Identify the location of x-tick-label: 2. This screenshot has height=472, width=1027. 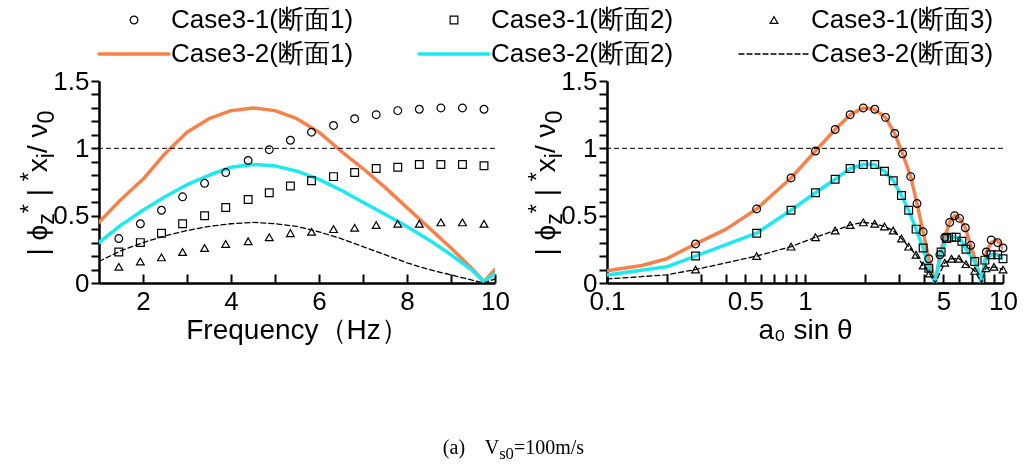
(143, 300).